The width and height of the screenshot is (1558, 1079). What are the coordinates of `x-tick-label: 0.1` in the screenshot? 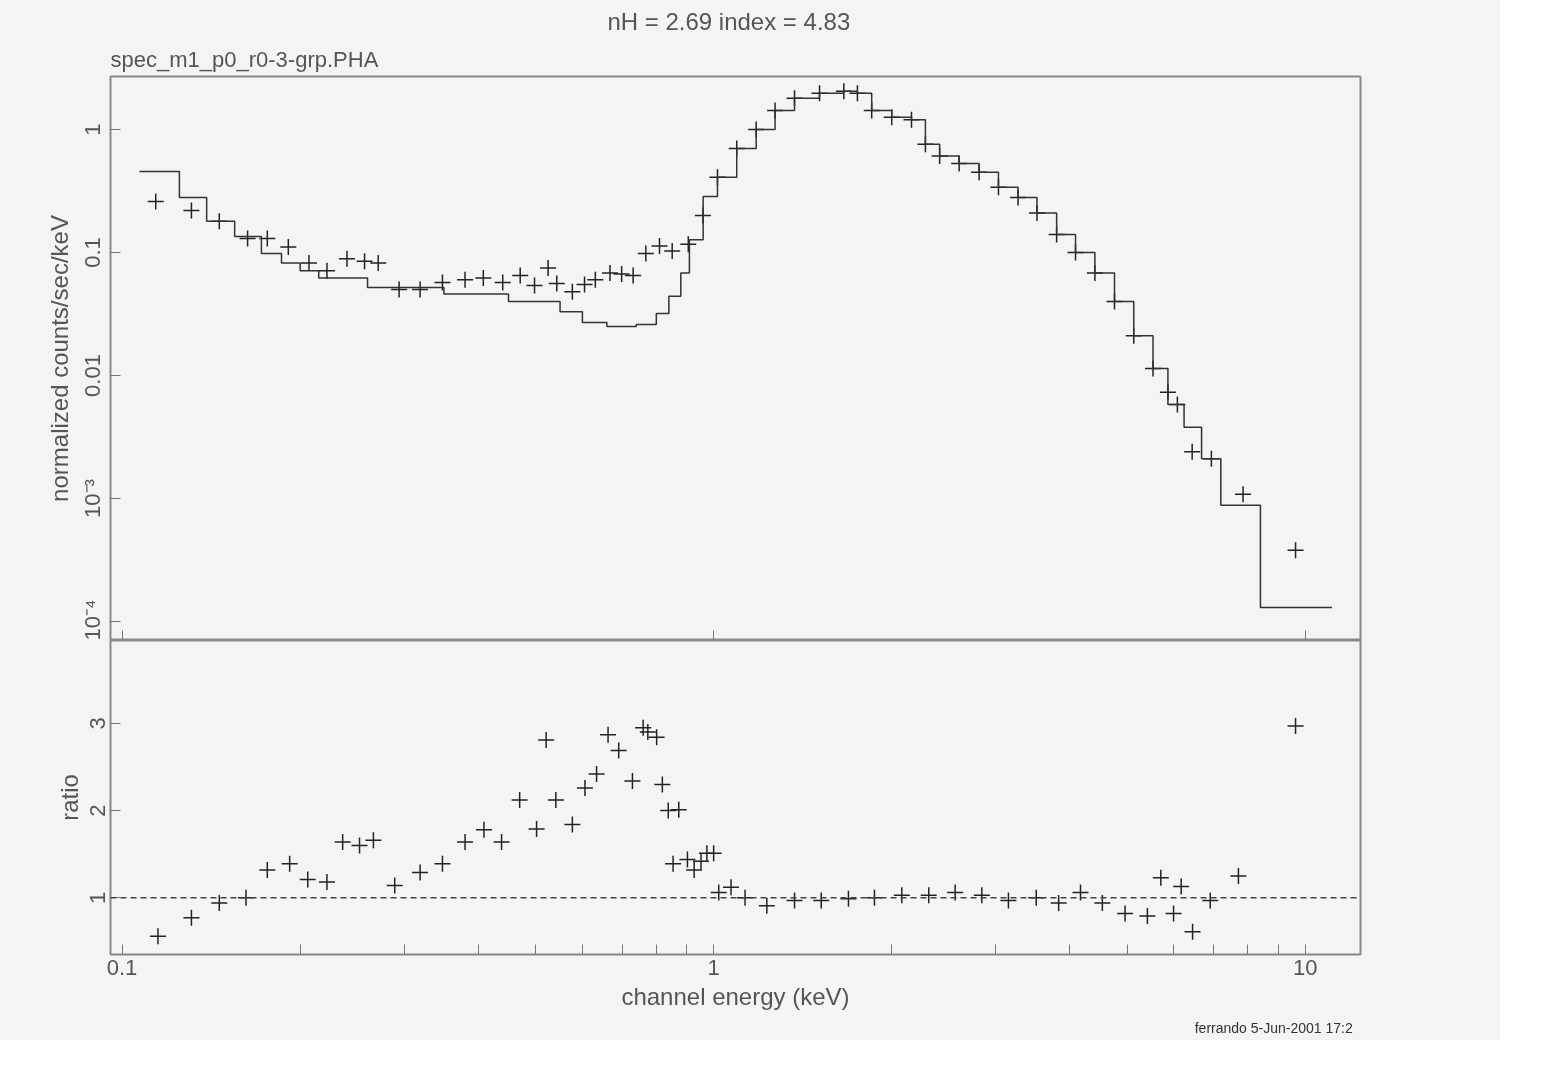 It's located at (122, 967).